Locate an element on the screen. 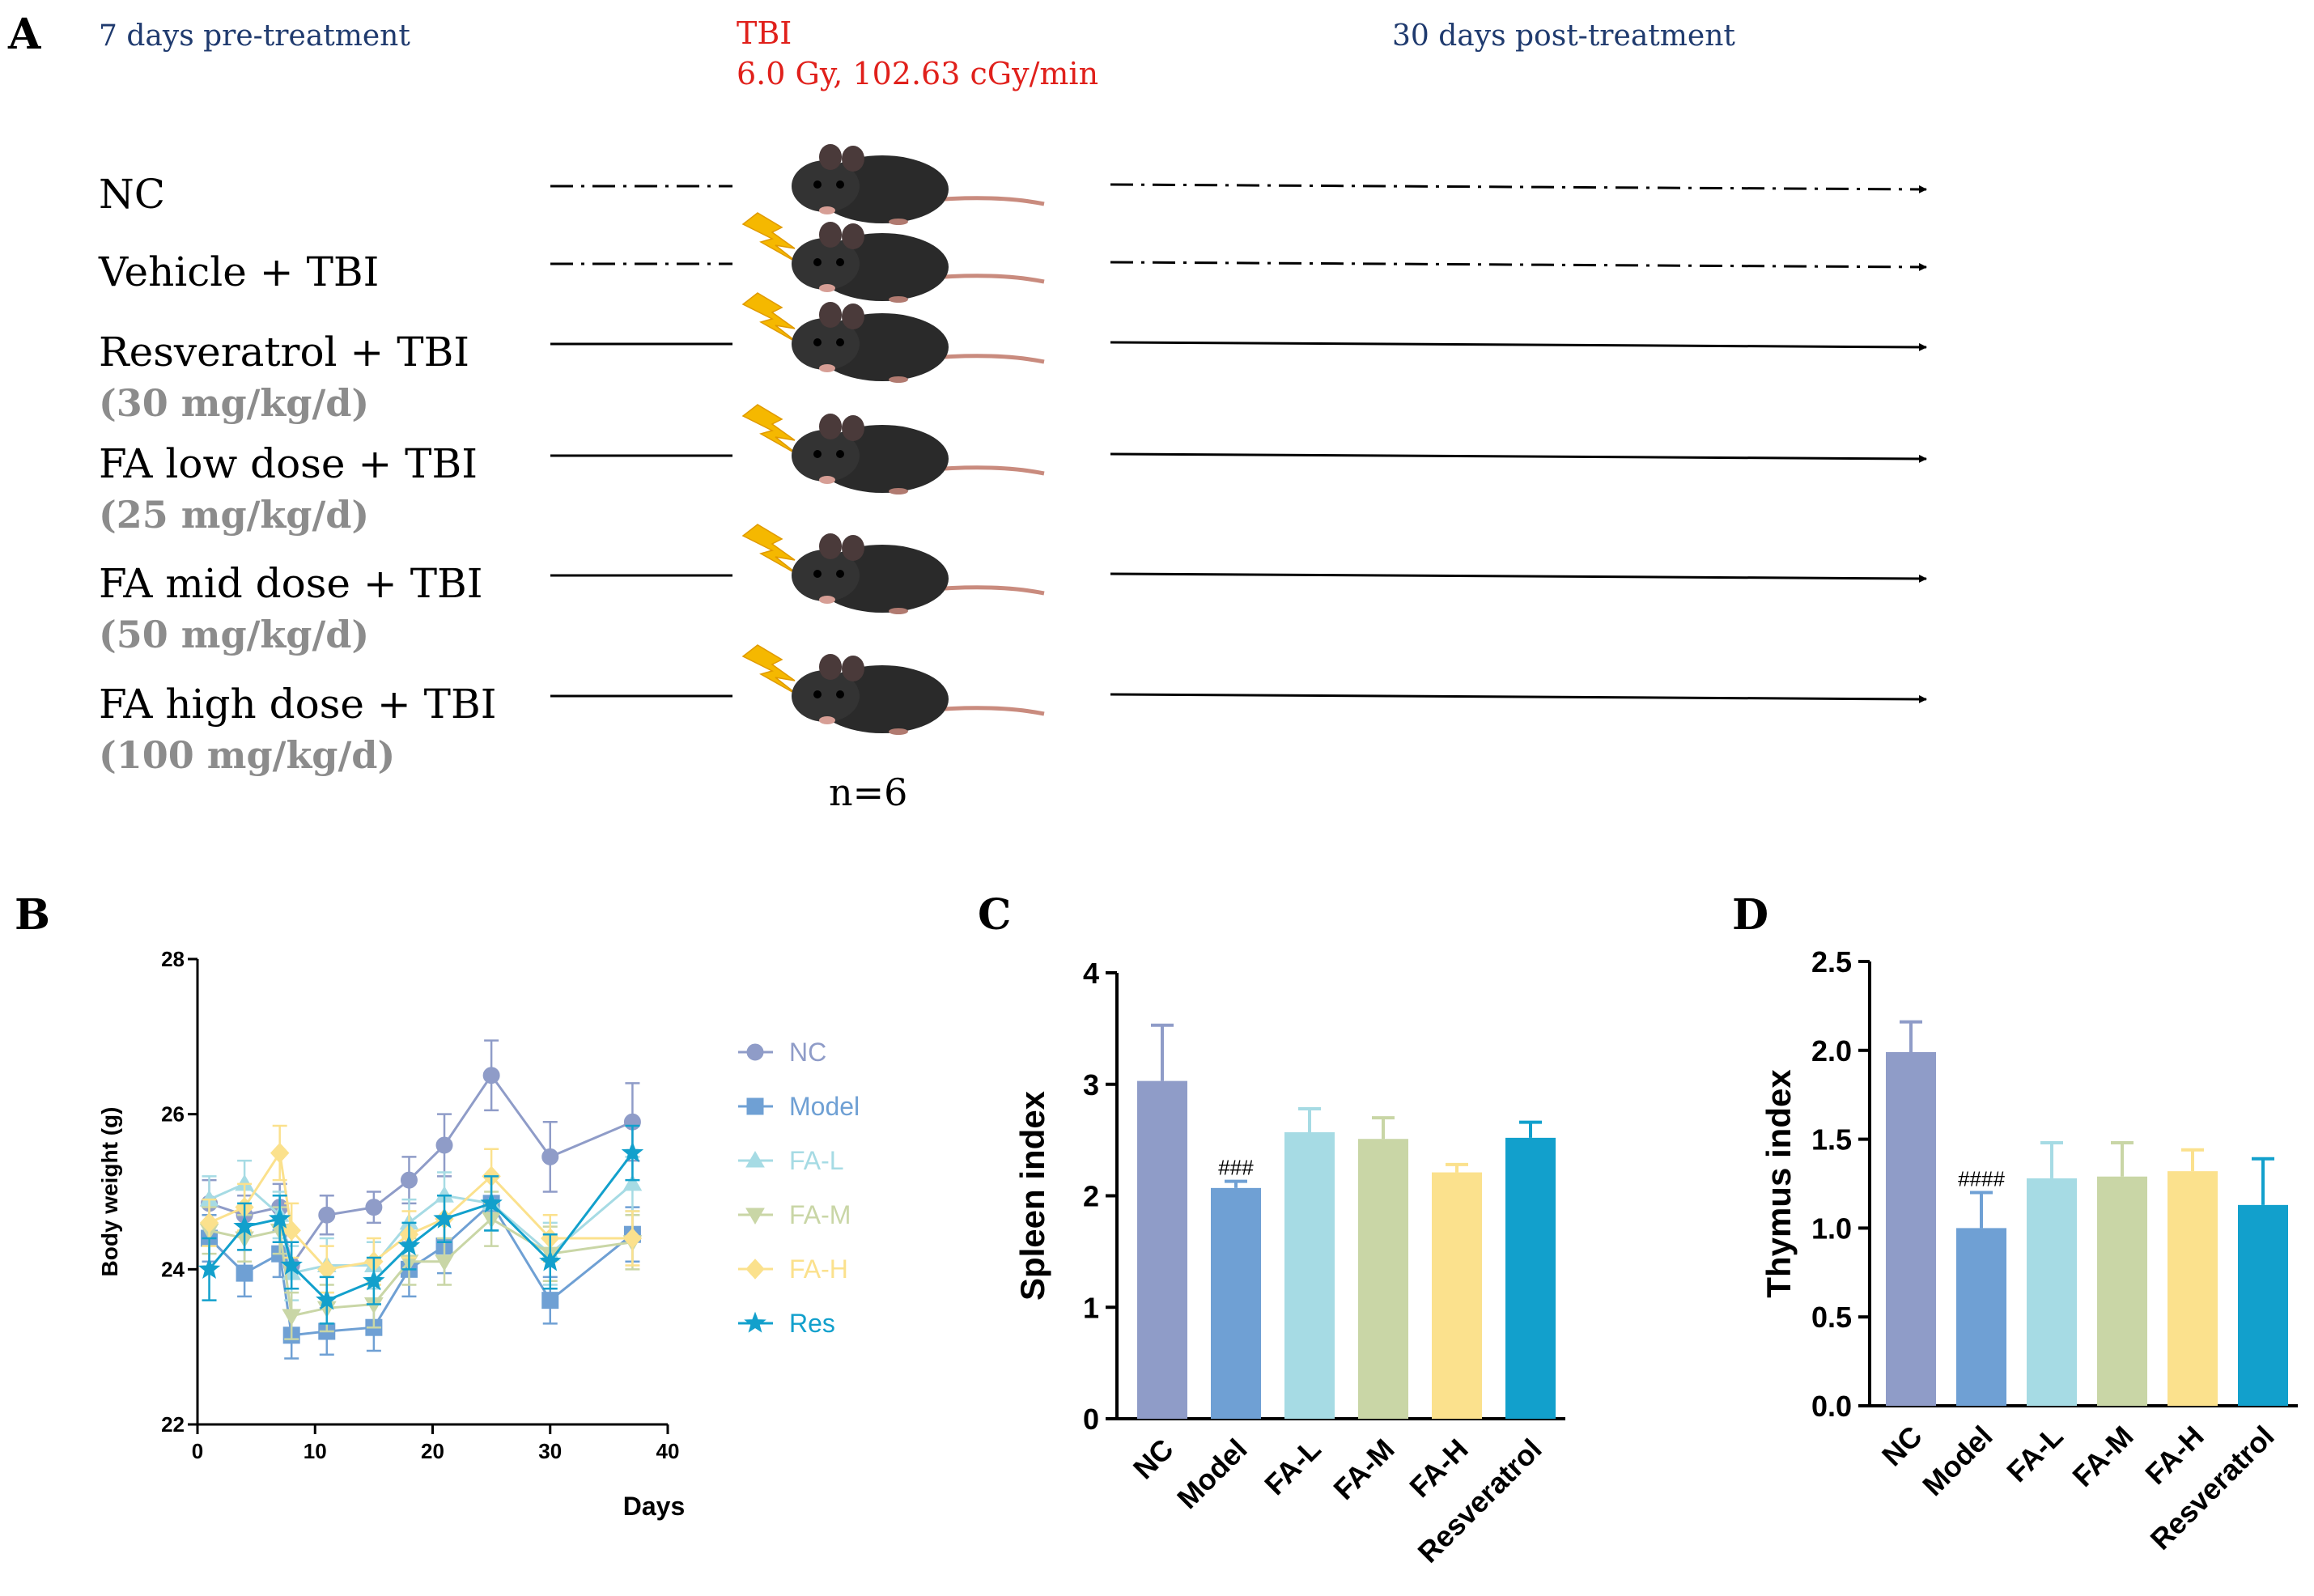  y-axis-title: Spleen index is located at coordinates (1032, 1196).